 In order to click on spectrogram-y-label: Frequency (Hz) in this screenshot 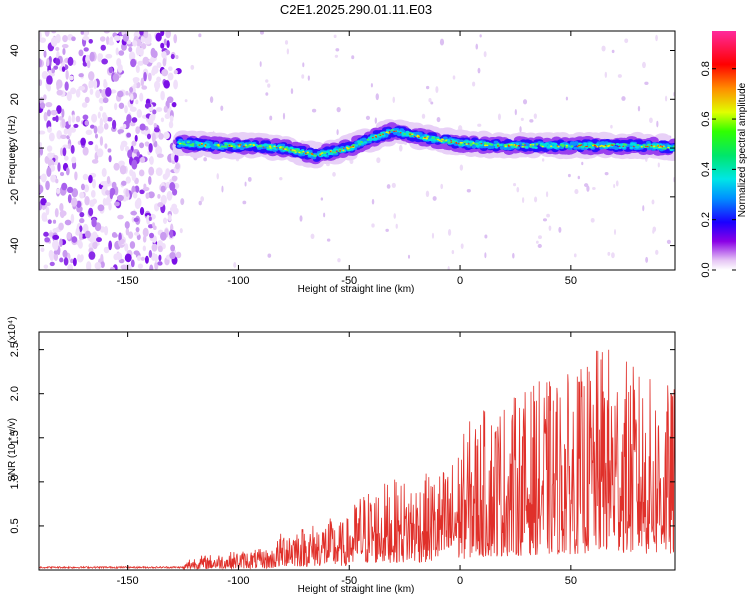, I will do `click(12, 150)`.